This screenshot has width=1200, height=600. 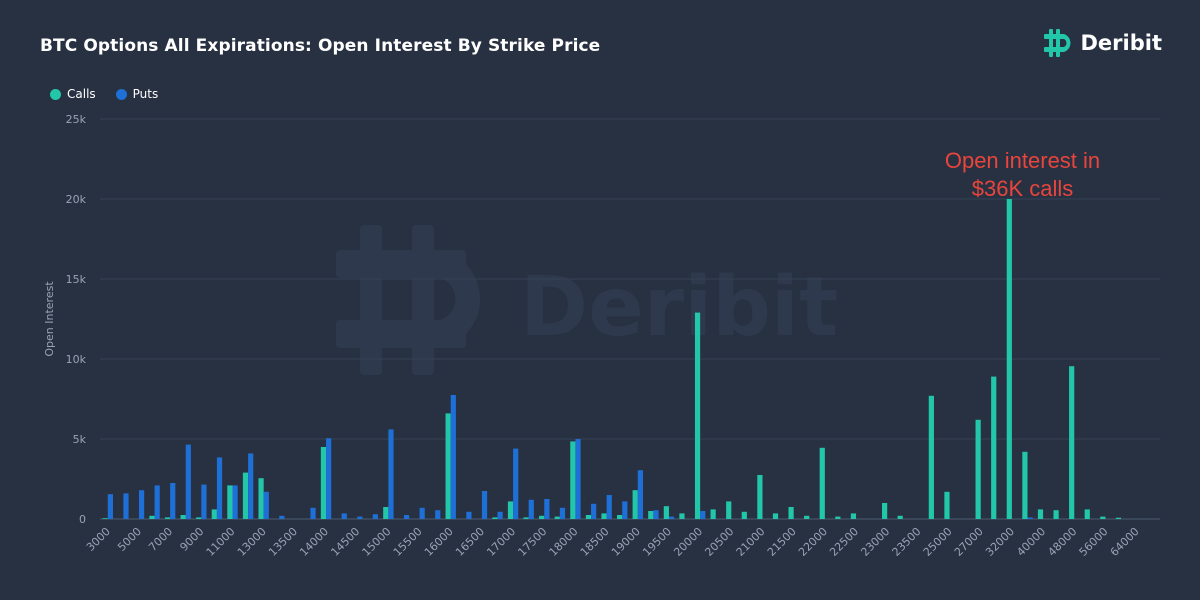 I want to click on x-tick-label: 32000, so click(x=1000, y=542).